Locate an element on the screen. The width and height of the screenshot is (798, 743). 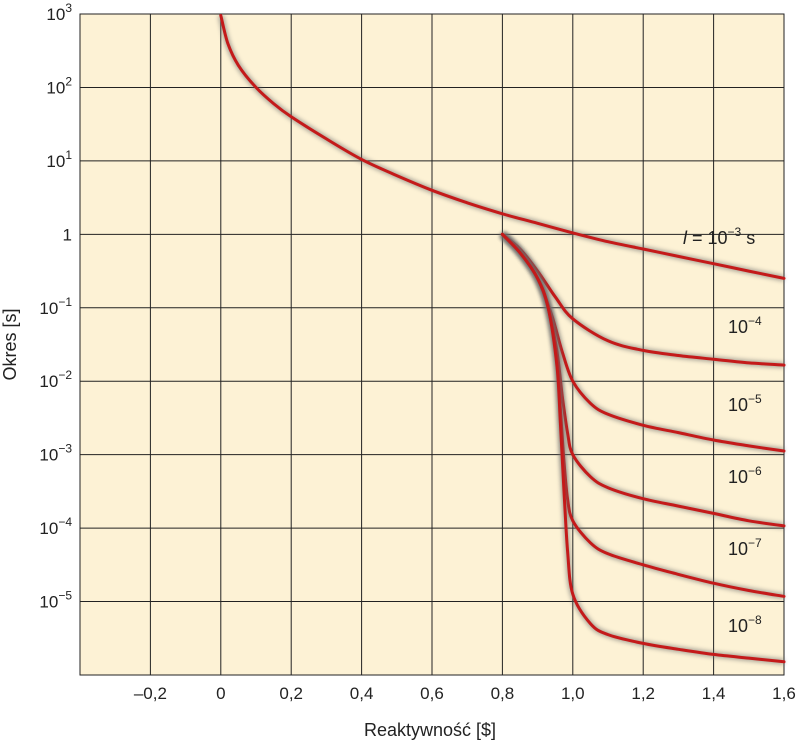
y-tick-label: 10⁻¹ is located at coordinates (55, 306).